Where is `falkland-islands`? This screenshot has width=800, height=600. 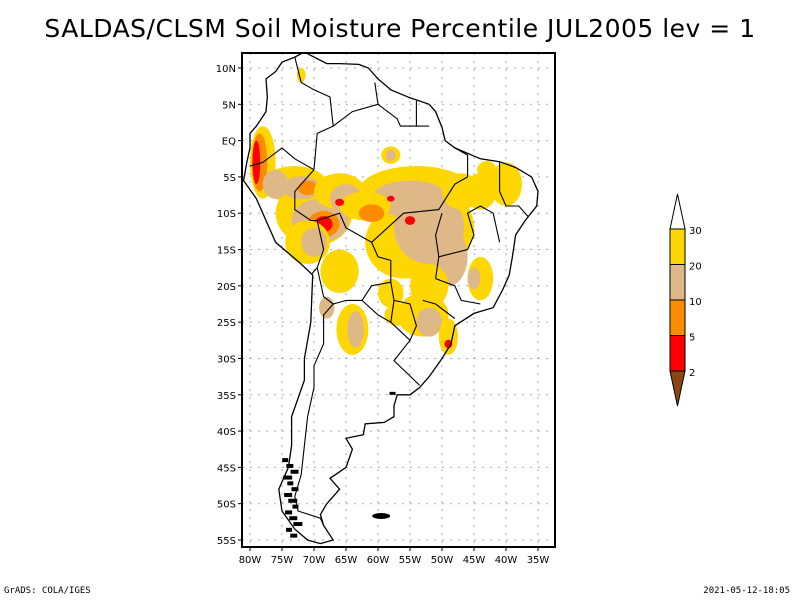 falkland-islands is located at coordinates (381, 516).